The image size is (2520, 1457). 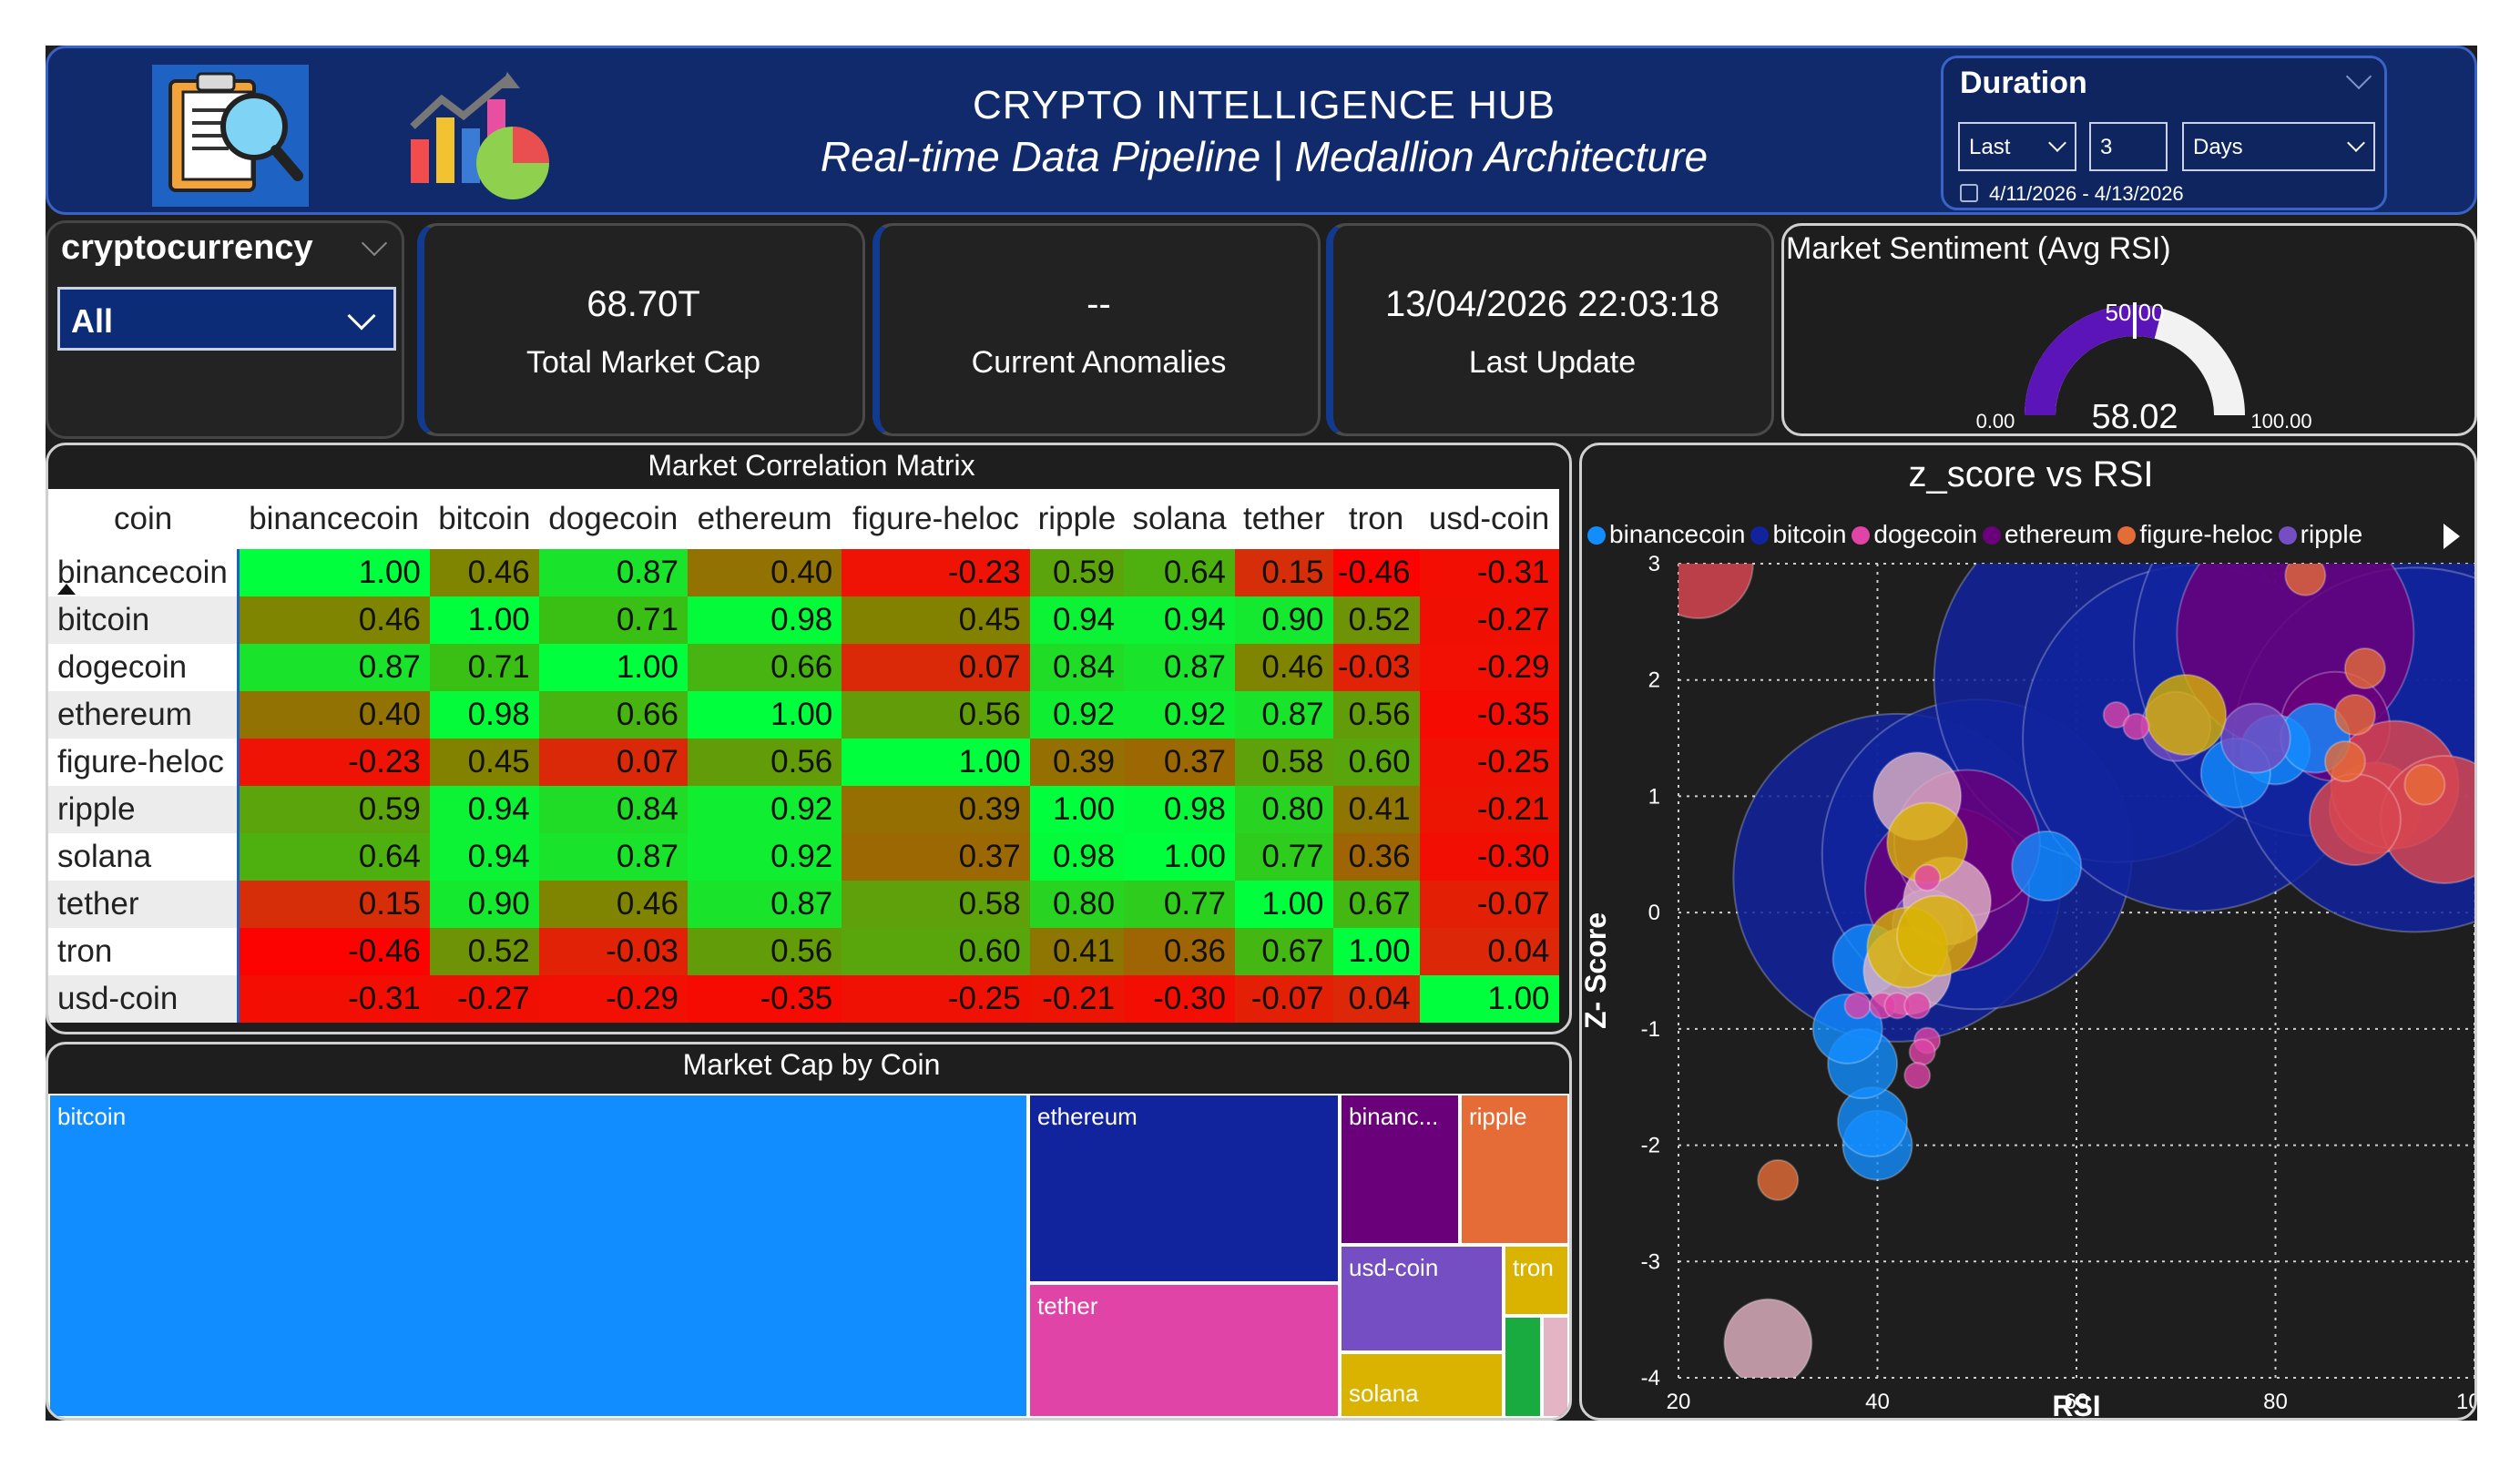 What do you see at coordinates (1376, 810) in the screenshot?
I see `correlation-cell: 0.41` at bounding box center [1376, 810].